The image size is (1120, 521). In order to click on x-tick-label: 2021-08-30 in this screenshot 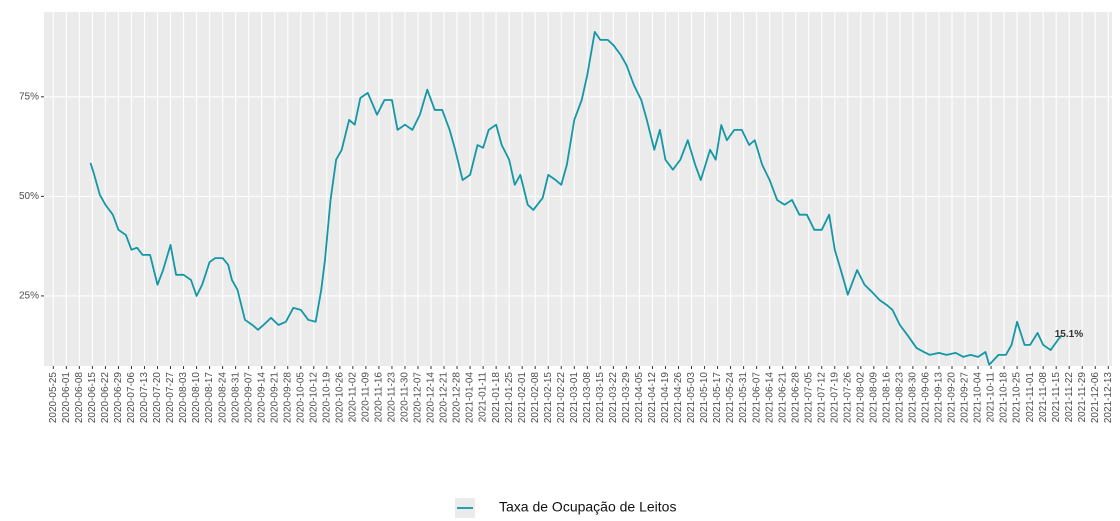, I will do `click(913, 398)`.